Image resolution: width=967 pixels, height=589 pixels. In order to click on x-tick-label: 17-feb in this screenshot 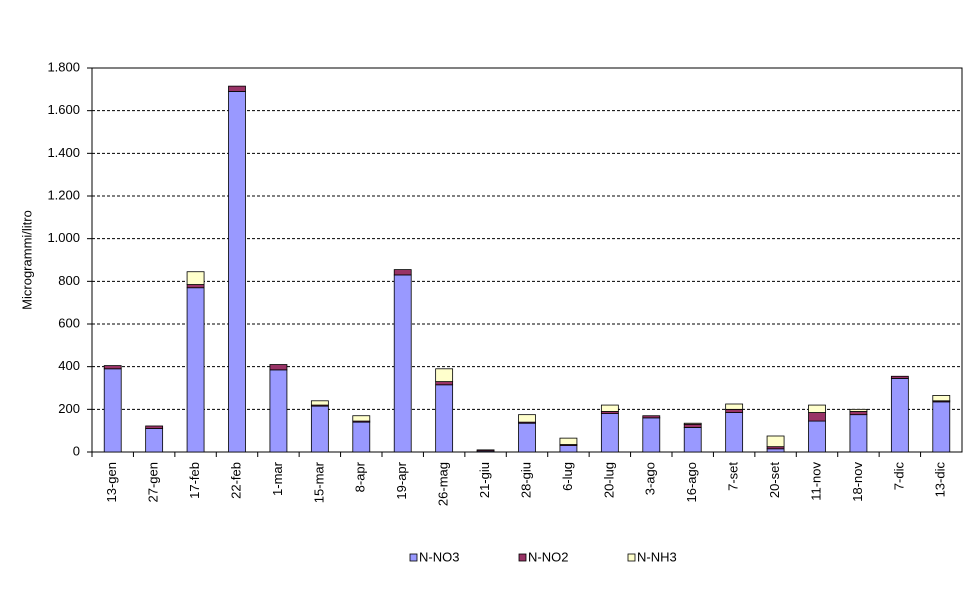, I will do `click(194, 480)`.